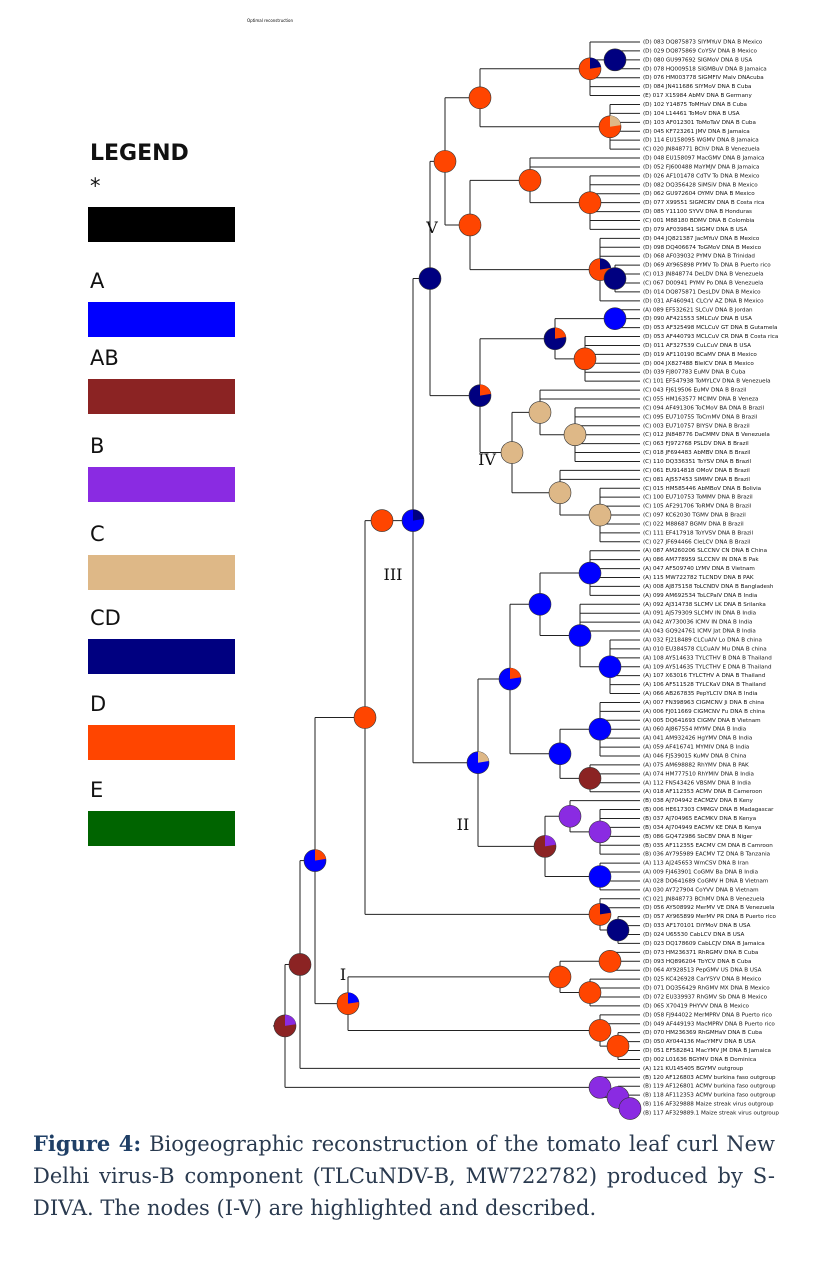 The width and height of the screenshot is (838, 1285). What do you see at coordinates (706, 989) in the screenshot?
I see `leaf-label: (D) 071 DQ356429 RhGMV MX DNA B Mexico` at bounding box center [706, 989].